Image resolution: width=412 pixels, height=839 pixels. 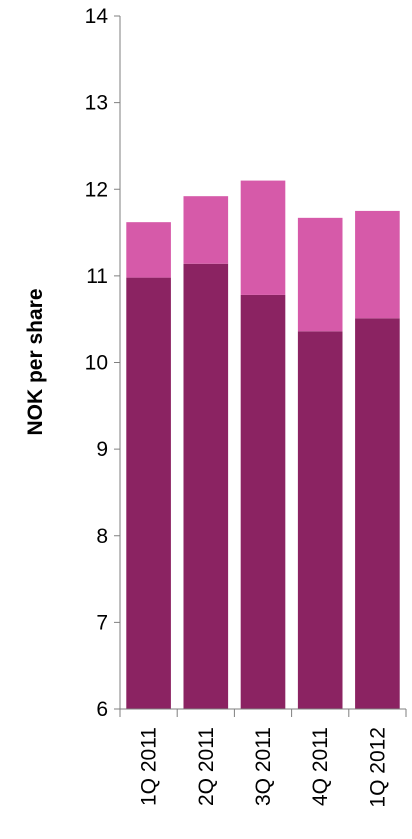 What do you see at coordinates (377, 767) in the screenshot?
I see `x-category-label: 1Q 2012` at bounding box center [377, 767].